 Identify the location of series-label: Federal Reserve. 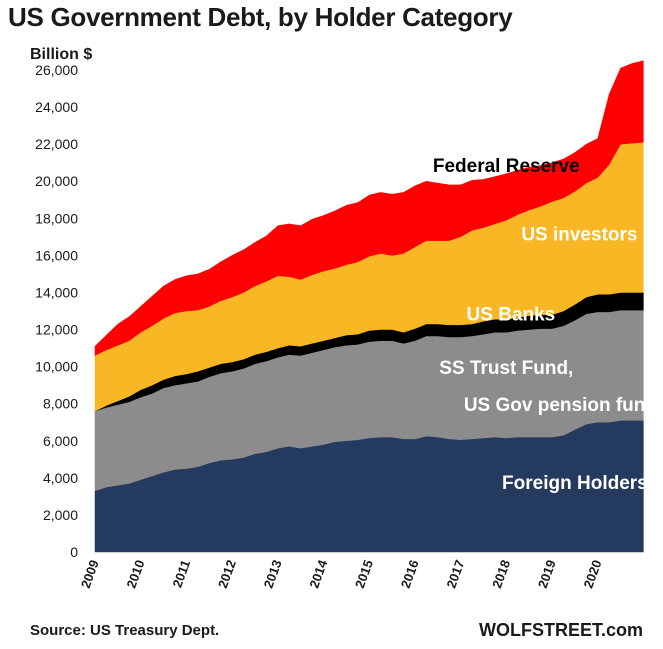
(506, 166).